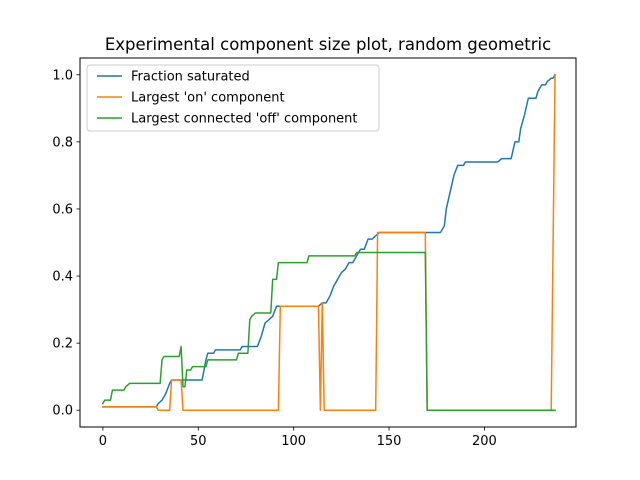 The width and height of the screenshot is (640, 480). I want to click on y-axis: 0.0 0.2 0.4 0.6 0.8 1.0, so click(66, 243).